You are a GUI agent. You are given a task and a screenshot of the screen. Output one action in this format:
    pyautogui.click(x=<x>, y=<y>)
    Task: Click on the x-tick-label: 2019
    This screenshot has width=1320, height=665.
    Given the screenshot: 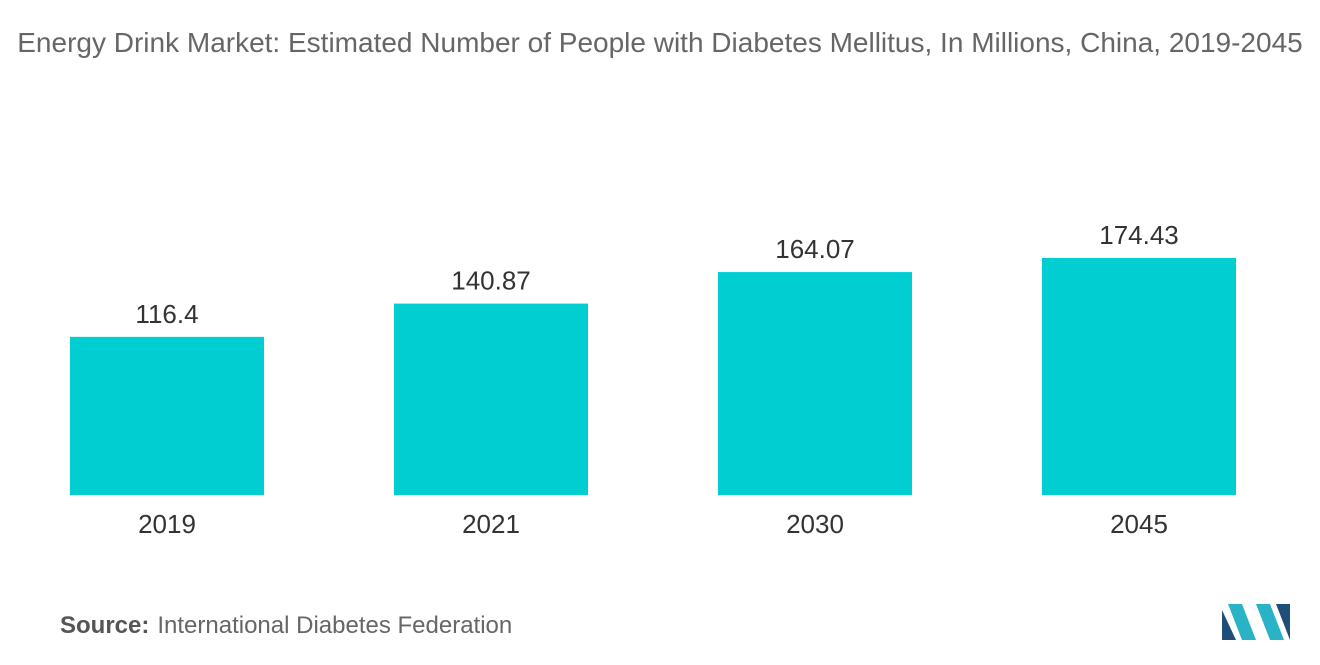 What is the action you would take?
    pyautogui.click(x=167, y=524)
    